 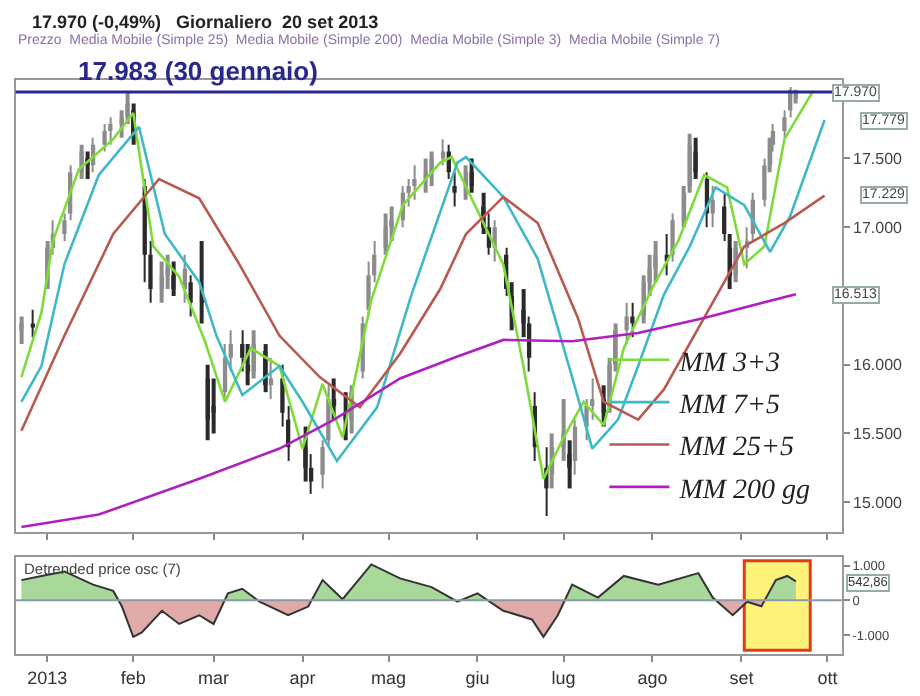 I want to click on x-tick-label: set, so click(x=742, y=677).